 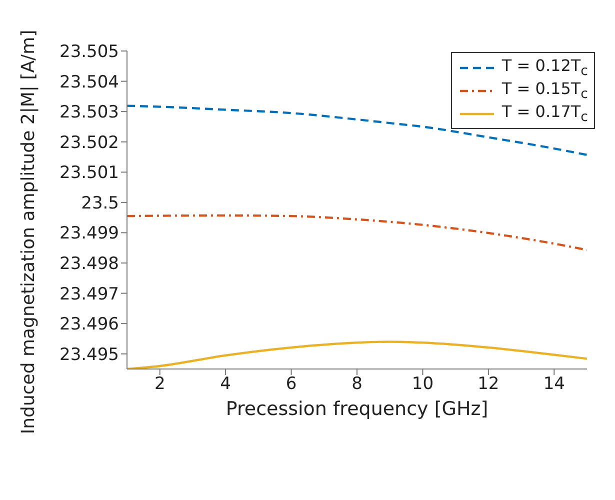 What do you see at coordinates (100, 203) in the screenshot?
I see `y-tick-label: 23.5` at bounding box center [100, 203].